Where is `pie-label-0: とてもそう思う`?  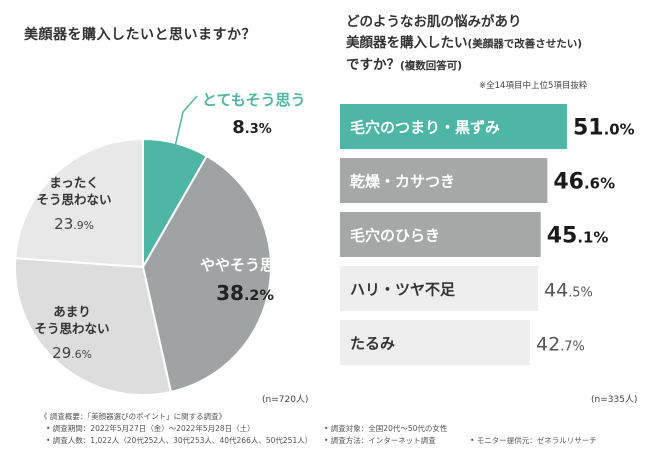 pie-label-0: とてもそう思う is located at coordinates (254, 100).